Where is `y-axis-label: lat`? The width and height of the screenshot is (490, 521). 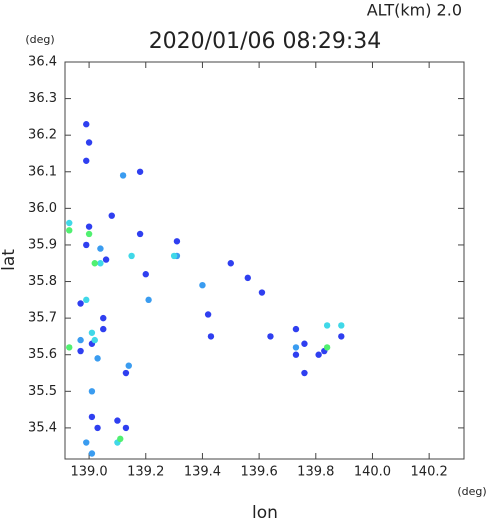 y-axis-label: lat is located at coordinates (9, 260).